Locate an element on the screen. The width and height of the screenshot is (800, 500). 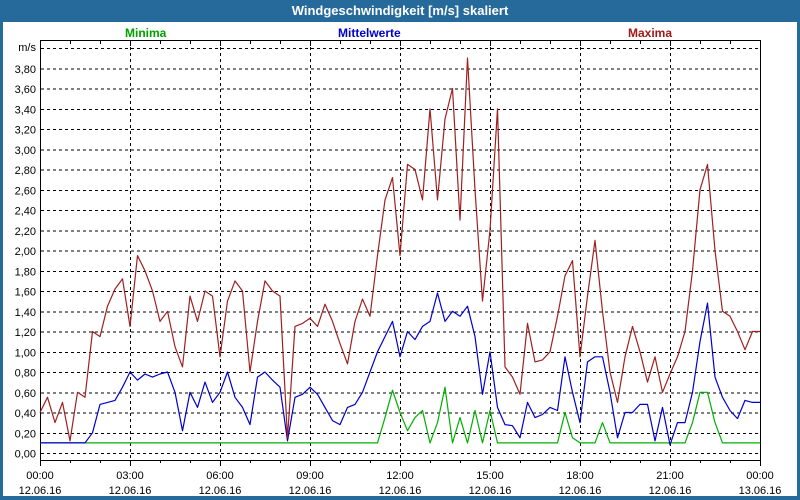
window-title: Windgeschwindigkeit [m/s] skaliert is located at coordinates (400, 10).